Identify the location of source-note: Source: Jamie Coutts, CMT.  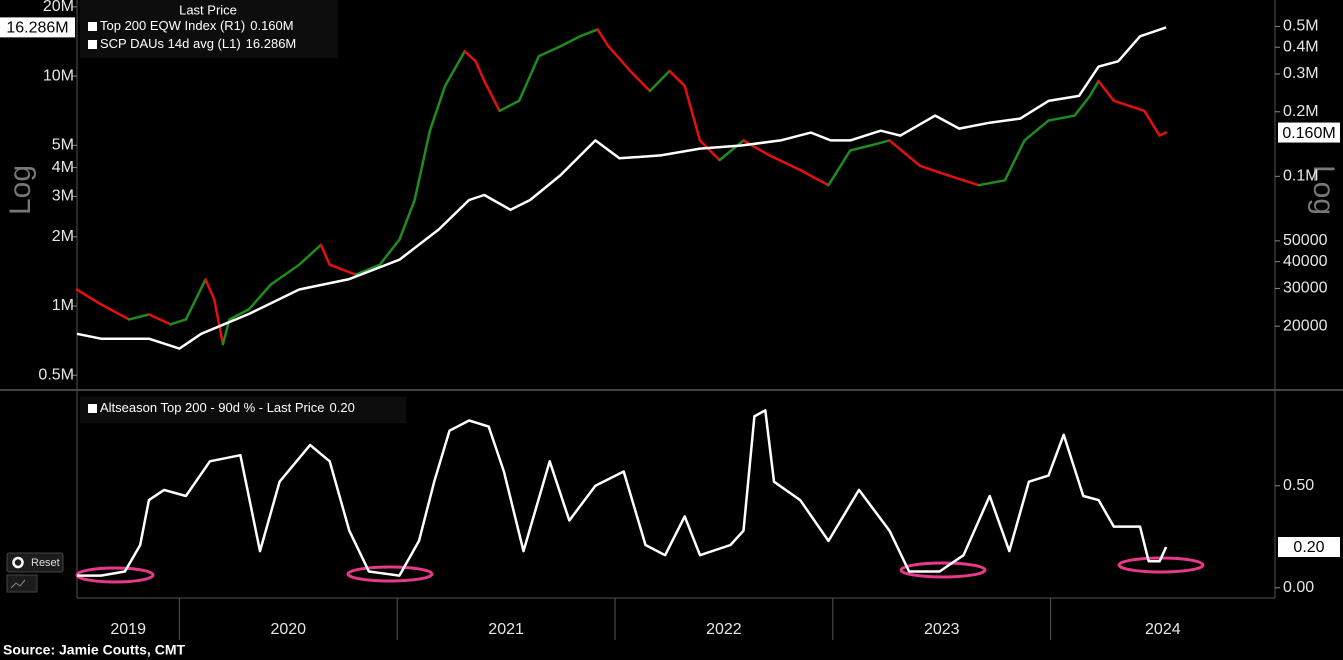
(94, 650).